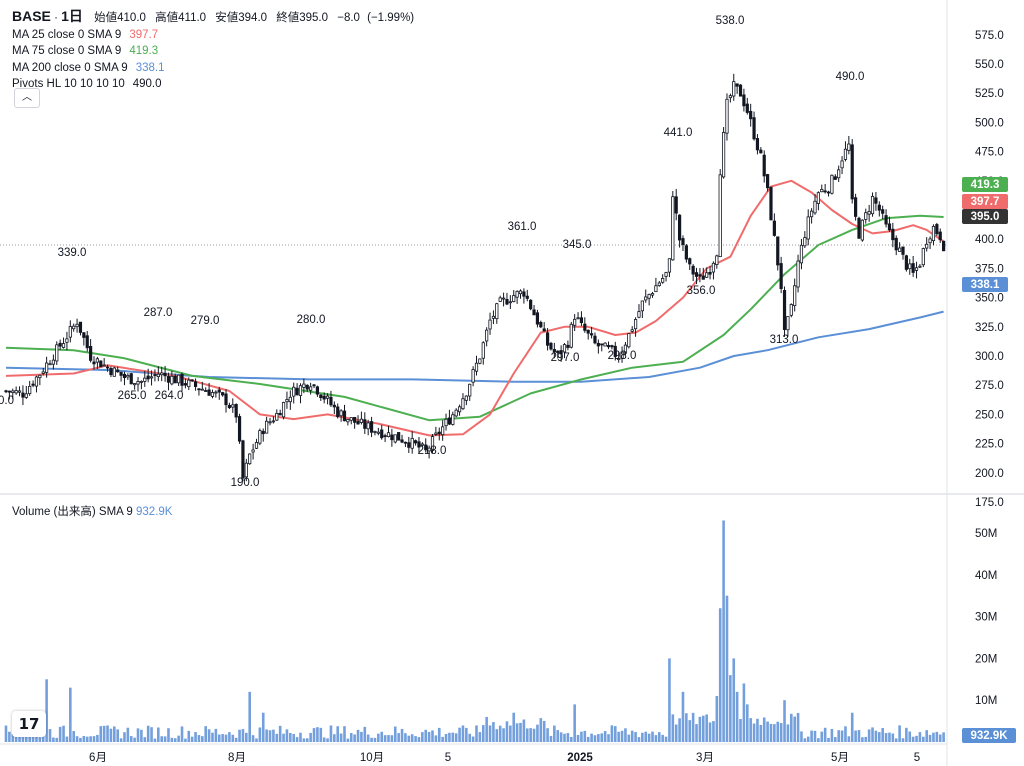 This screenshot has width=1024, height=766. What do you see at coordinates (213, 68) in the screenshot?
I see `indicator-row-ma200: MA 200 close 0 SMA 9 338.1` at bounding box center [213, 68].